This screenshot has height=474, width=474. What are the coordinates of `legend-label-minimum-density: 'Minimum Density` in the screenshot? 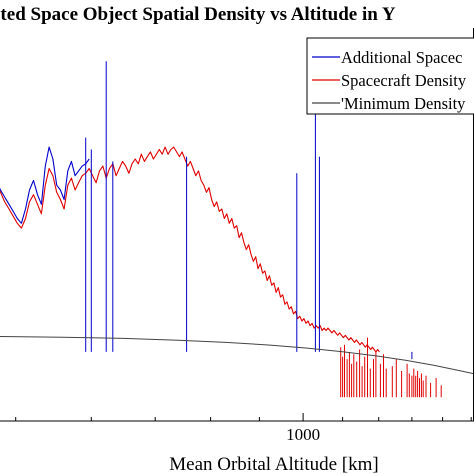 It's located at (403, 103).